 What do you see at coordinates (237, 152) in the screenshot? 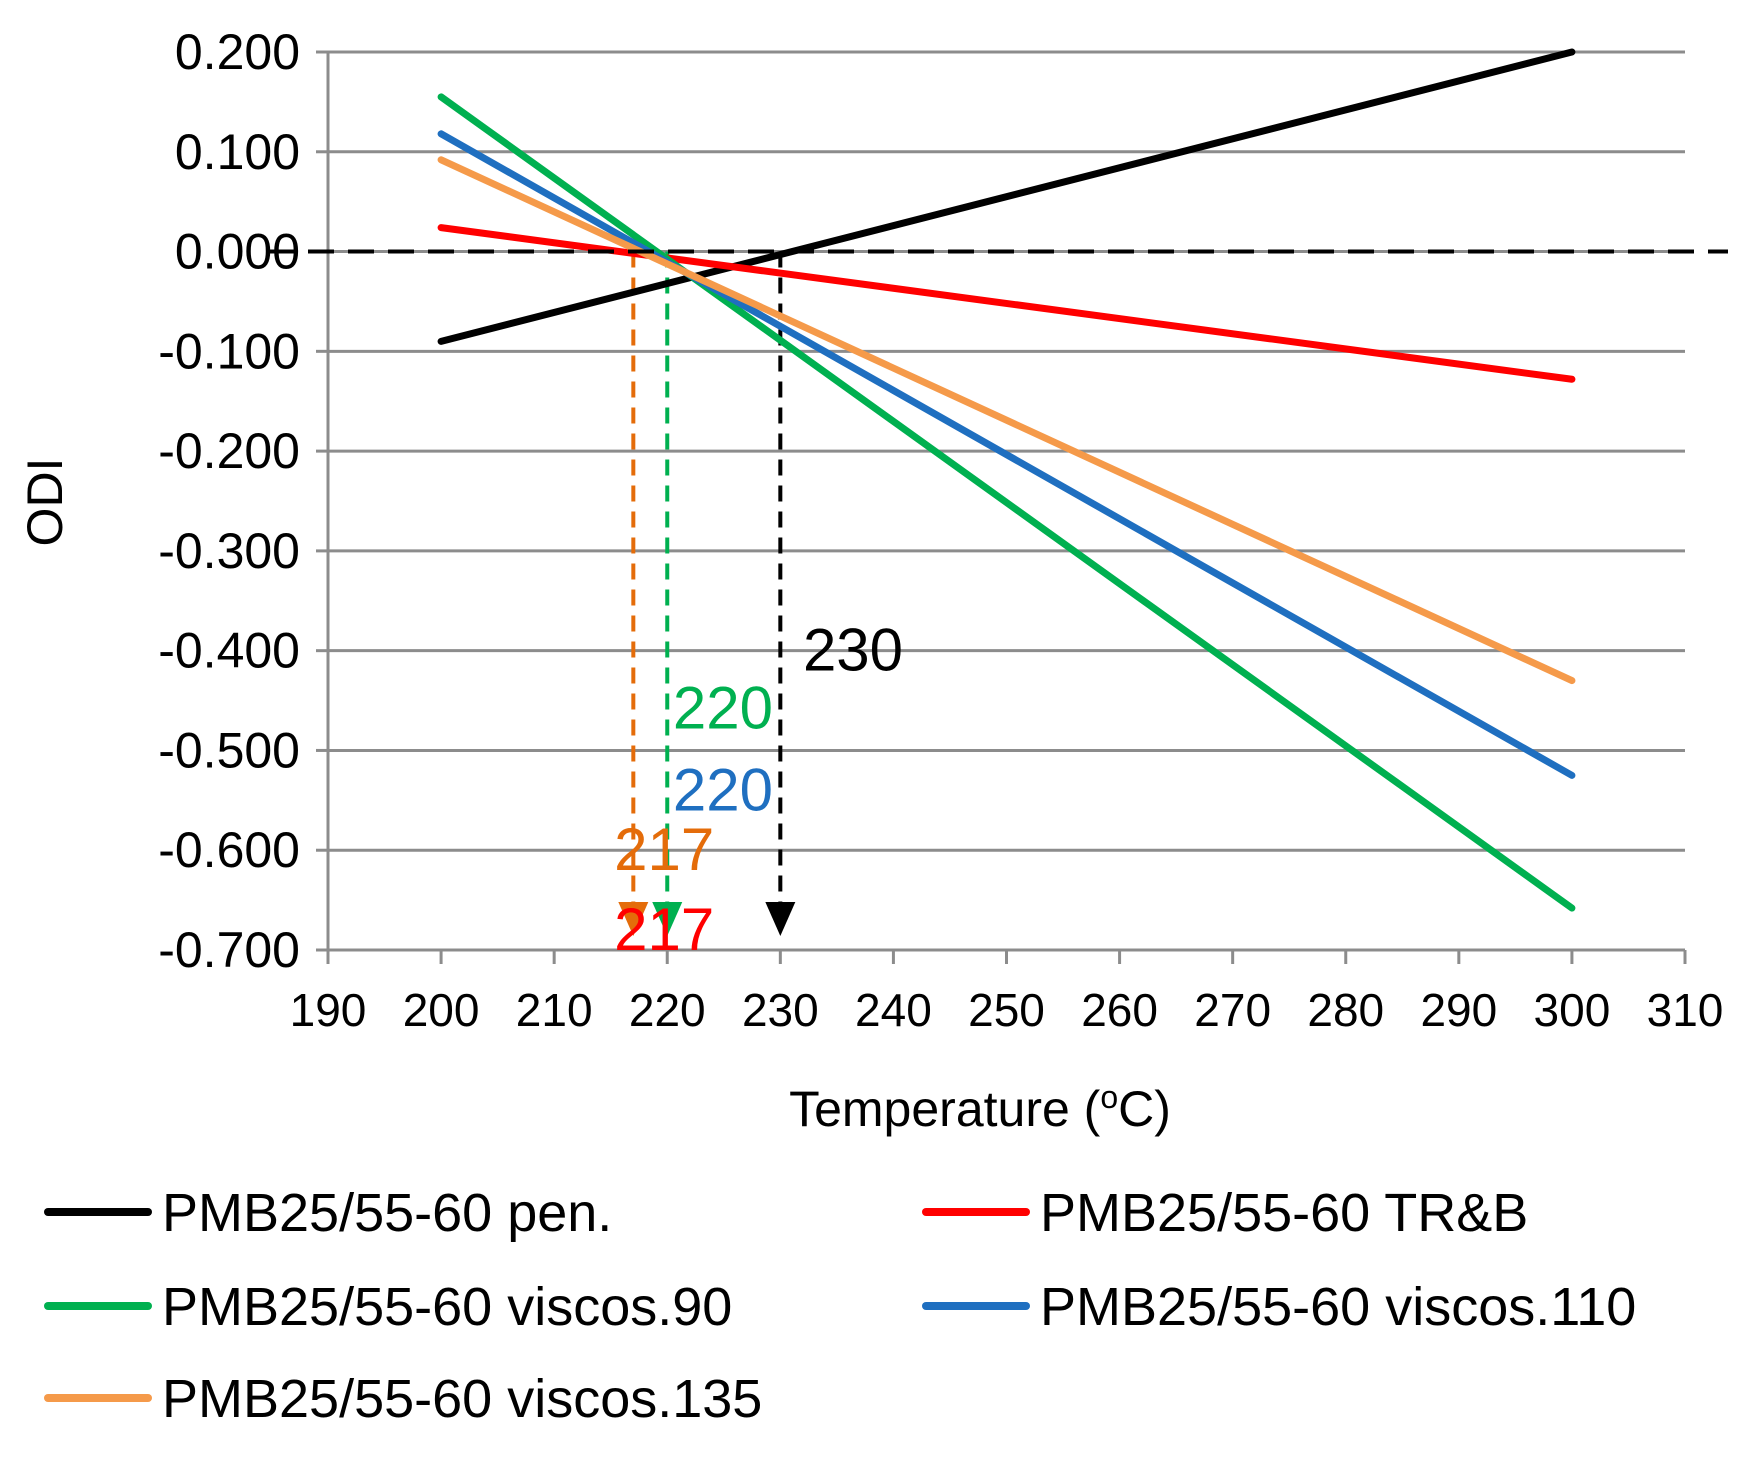
I see `y-tick-label: 0.100` at bounding box center [237, 152].